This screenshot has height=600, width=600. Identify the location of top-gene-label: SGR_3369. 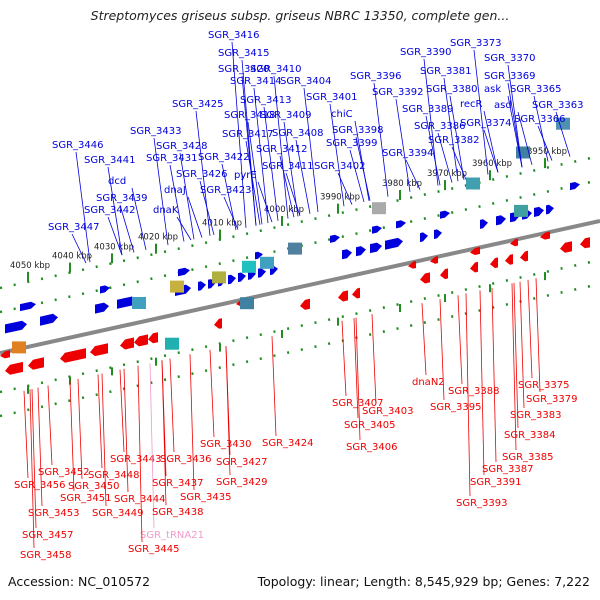
(510, 76).